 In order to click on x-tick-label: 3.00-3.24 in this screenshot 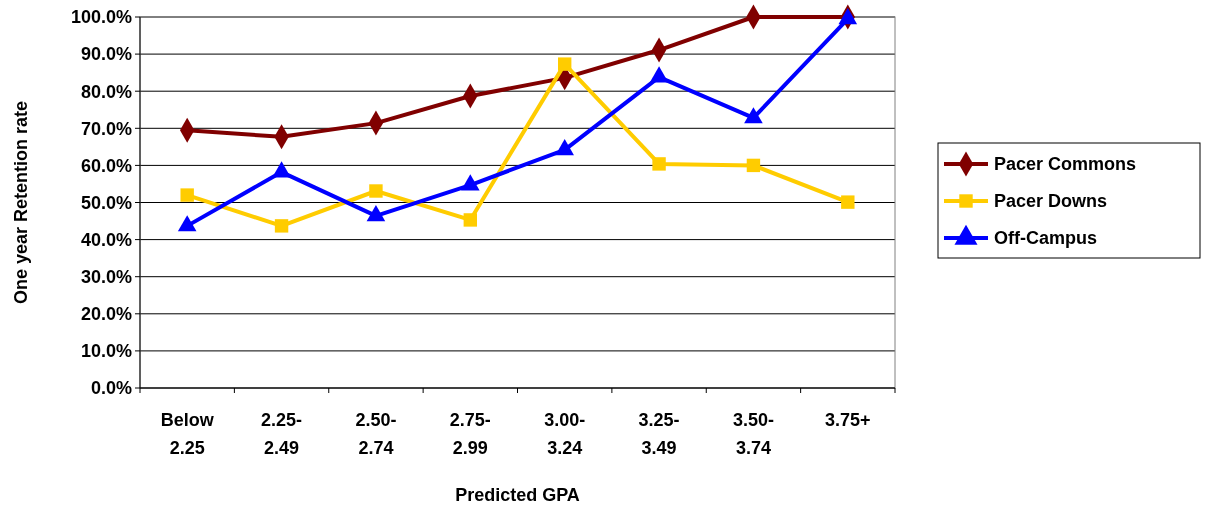, I will do `click(565, 434)`.